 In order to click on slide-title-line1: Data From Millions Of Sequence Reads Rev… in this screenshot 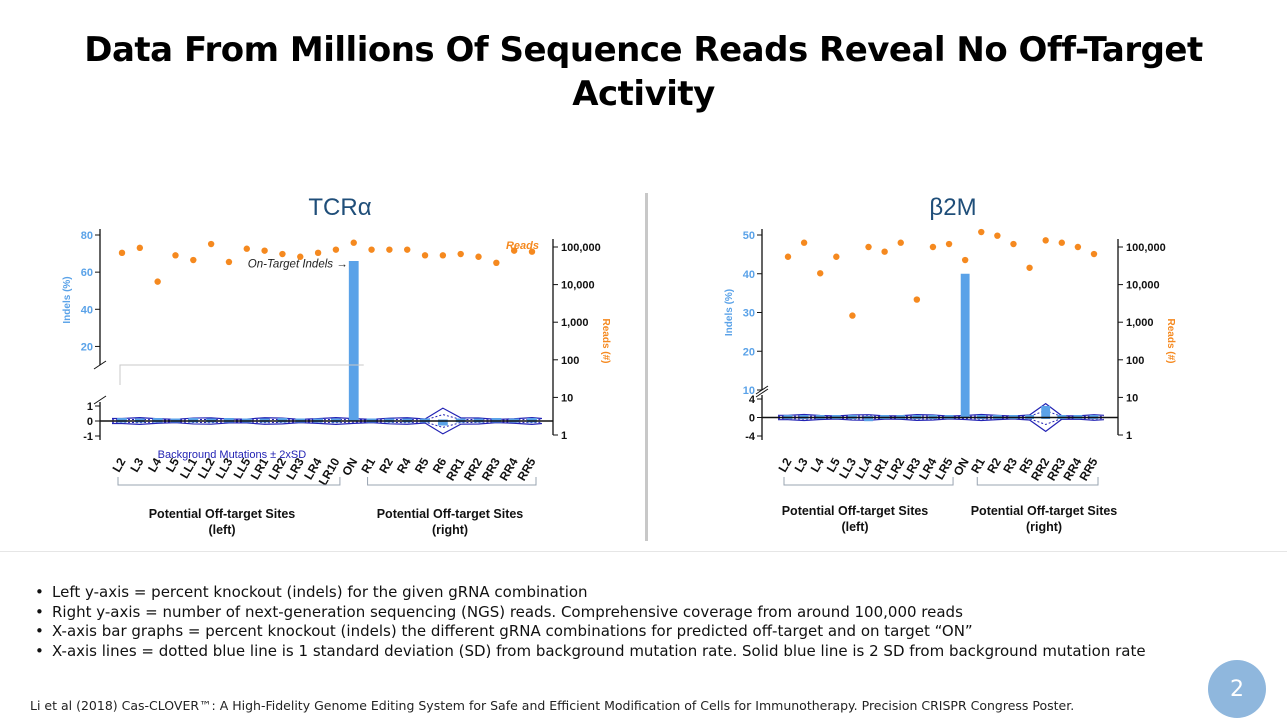, I will do `click(643, 50)`.